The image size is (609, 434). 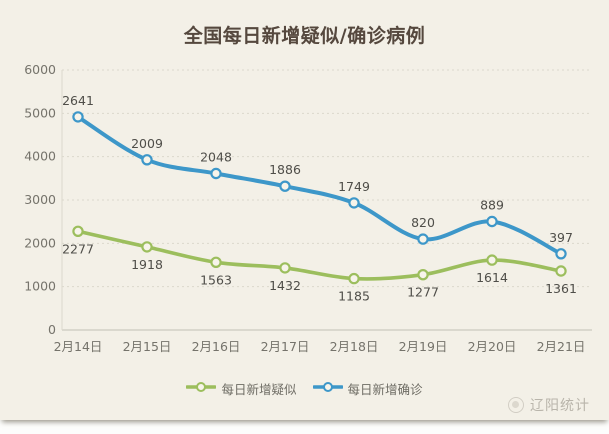 What do you see at coordinates (40, 112) in the screenshot?
I see `y-tick-label: 5000` at bounding box center [40, 112].